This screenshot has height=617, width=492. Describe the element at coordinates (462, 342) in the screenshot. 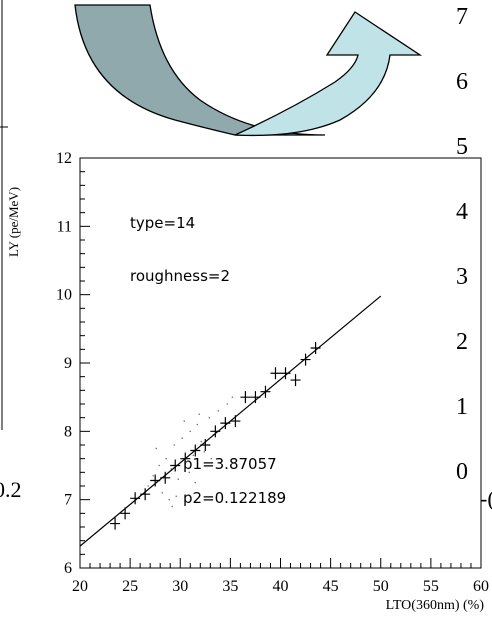

I see `right-axis-label: 2` at that location.